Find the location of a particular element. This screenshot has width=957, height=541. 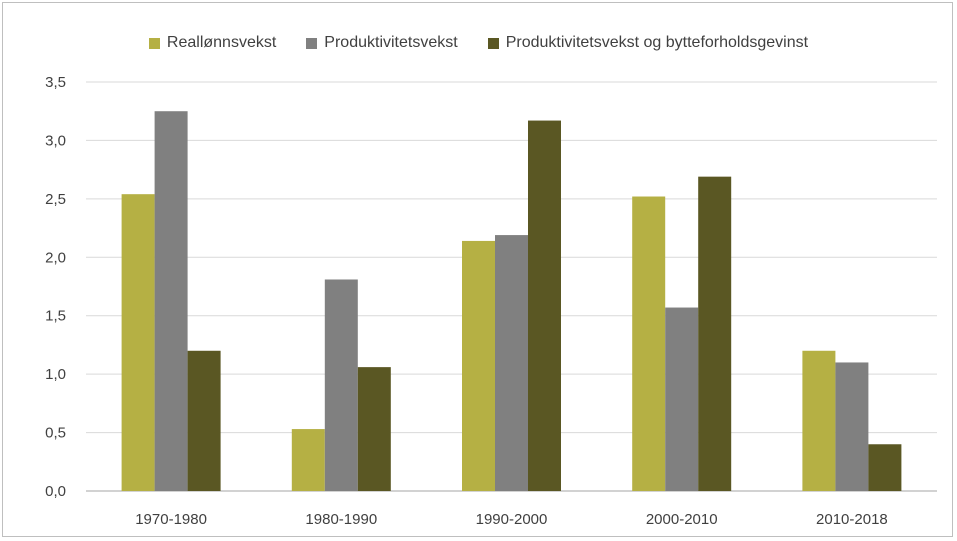

y-tick-label: 3,5 is located at coordinates (55, 82).